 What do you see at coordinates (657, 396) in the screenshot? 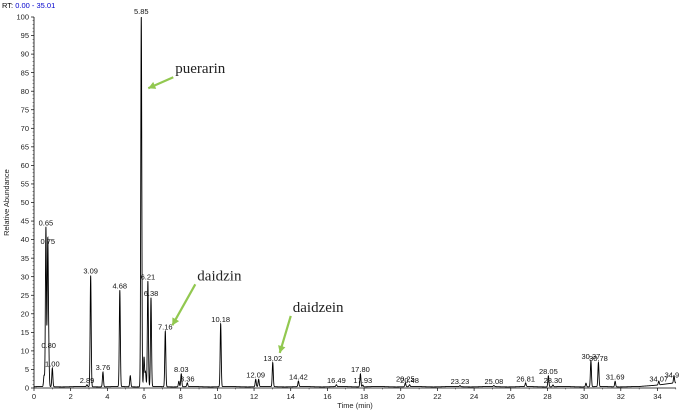
I see `x-tick-label: 34` at bounding box center [657, 396].